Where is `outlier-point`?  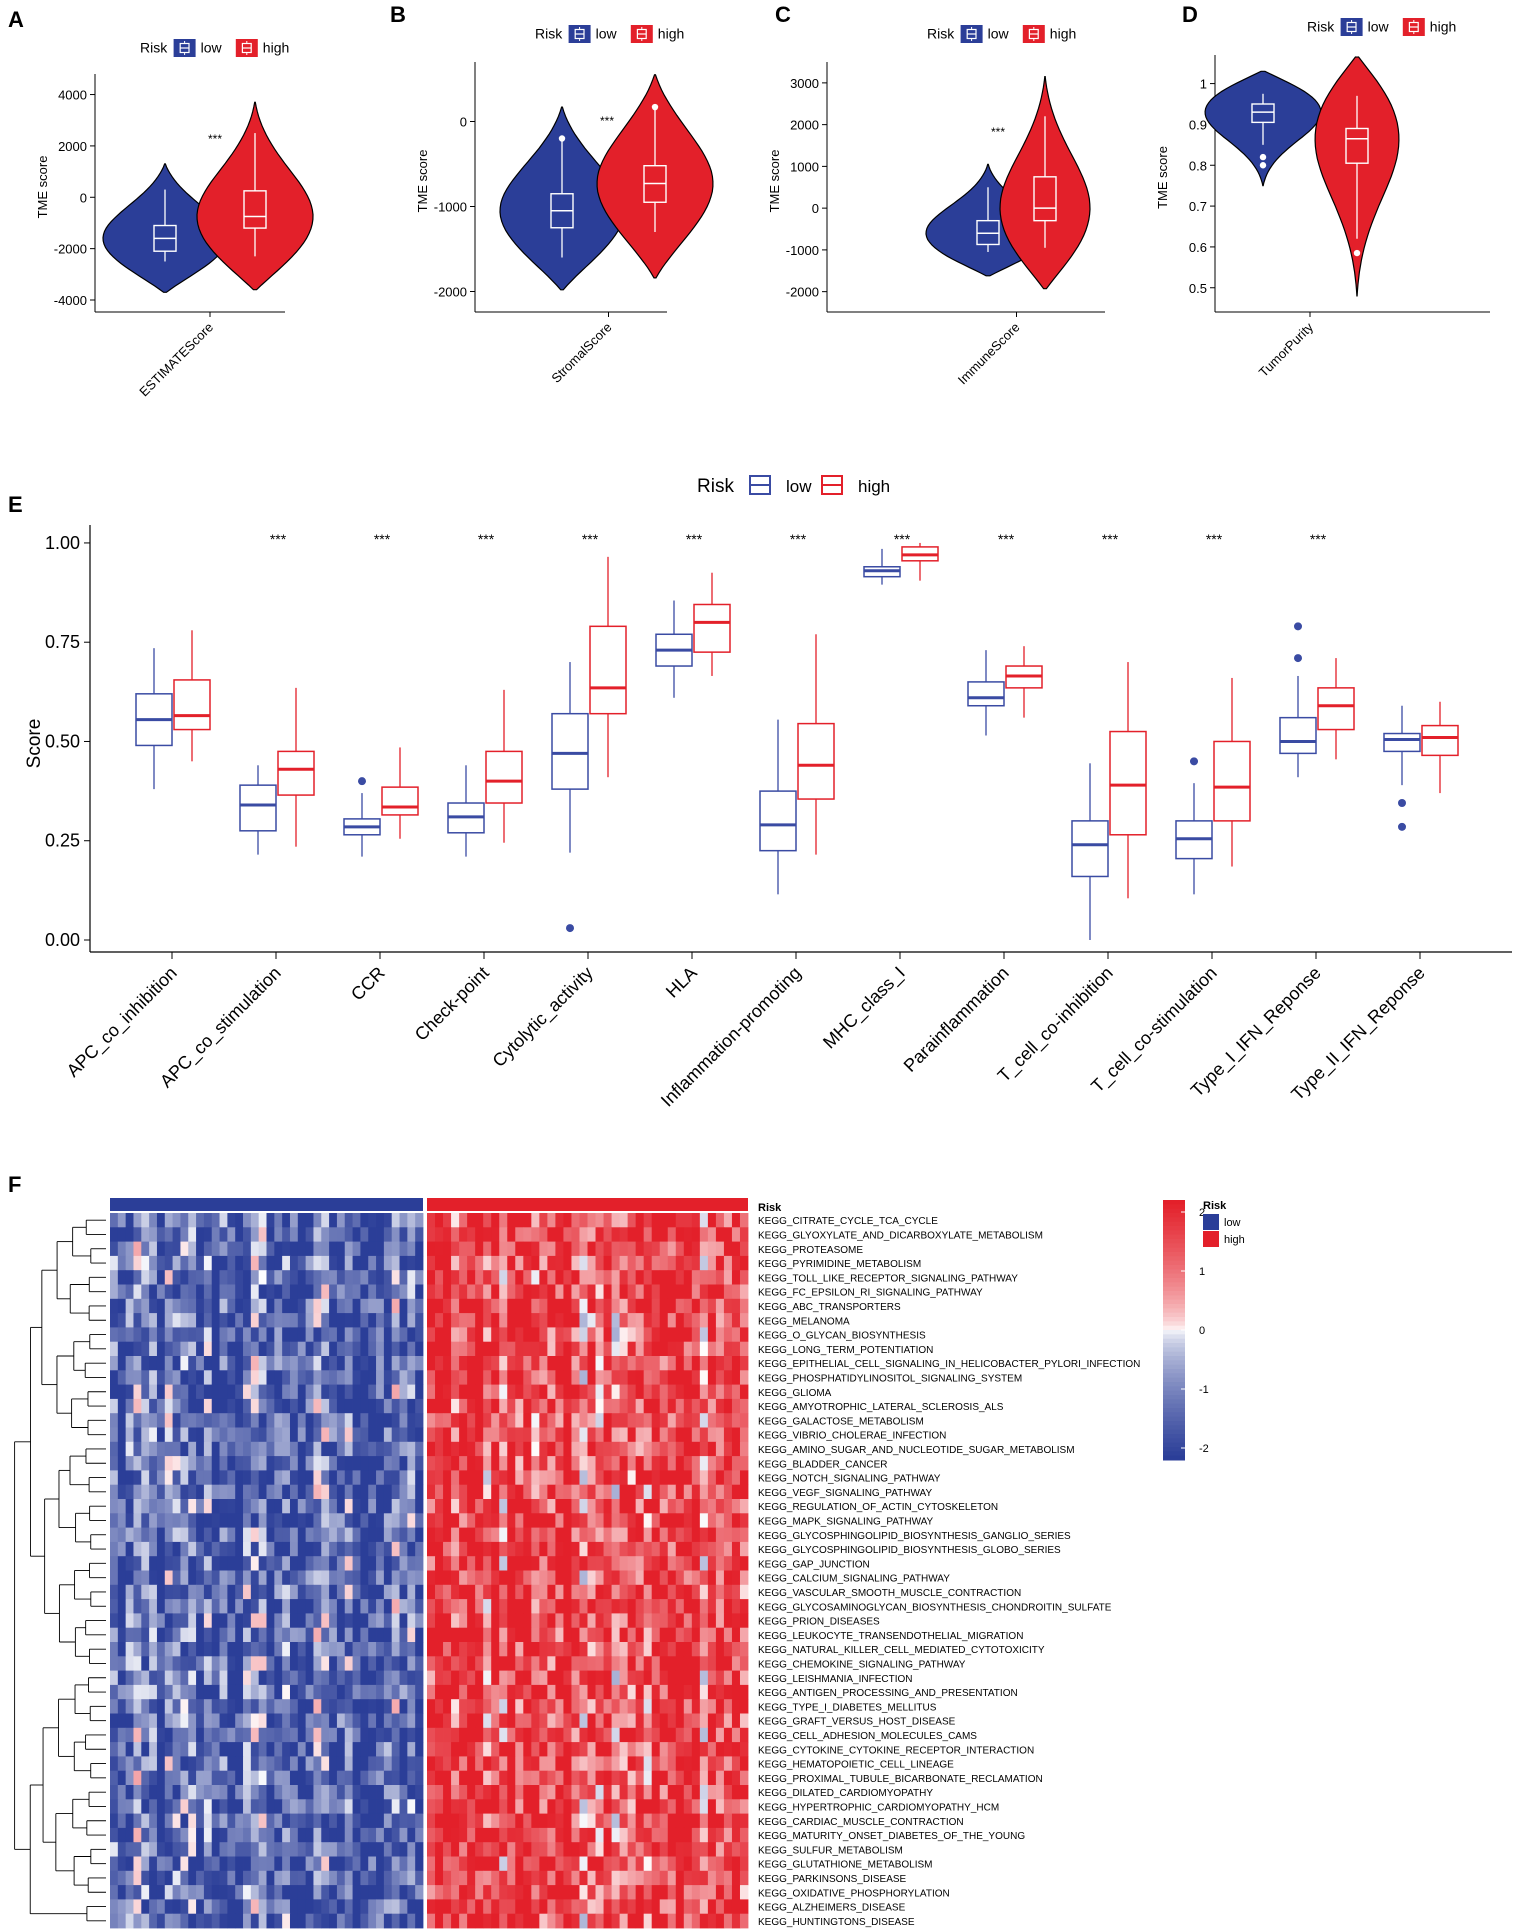
outlier-point is located at coordinates (1402, 826).